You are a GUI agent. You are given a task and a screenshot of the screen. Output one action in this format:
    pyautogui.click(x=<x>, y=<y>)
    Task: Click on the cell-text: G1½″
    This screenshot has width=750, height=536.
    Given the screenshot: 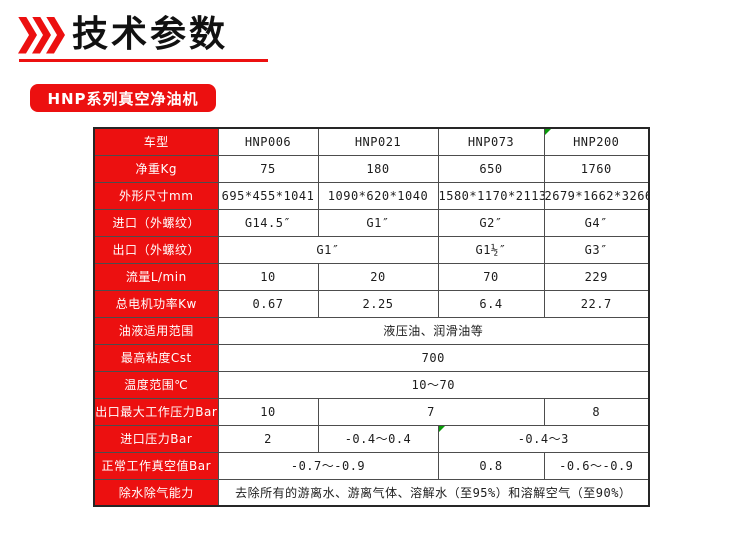 What is the action you would take?
    pyautogui.click(x=491, y=249)
    